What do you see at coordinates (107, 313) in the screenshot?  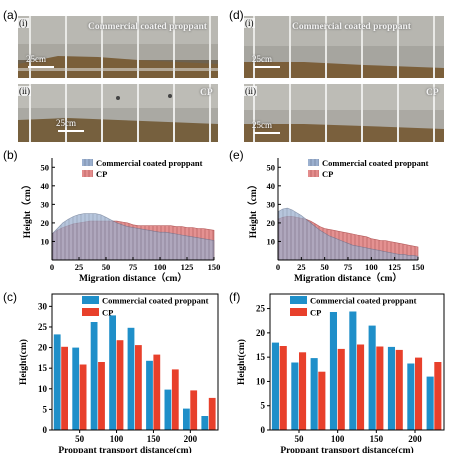 I see `chart-c-legend-label-cp: CP` at bounding box center [107, 313].